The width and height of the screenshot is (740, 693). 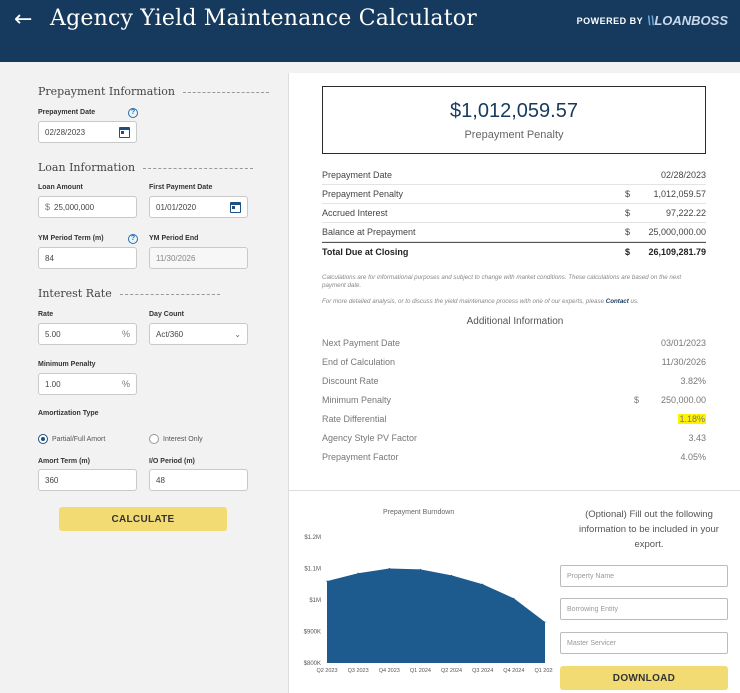 I want to click on loan-section-label: Loan Information, so click(x=87, y=167).